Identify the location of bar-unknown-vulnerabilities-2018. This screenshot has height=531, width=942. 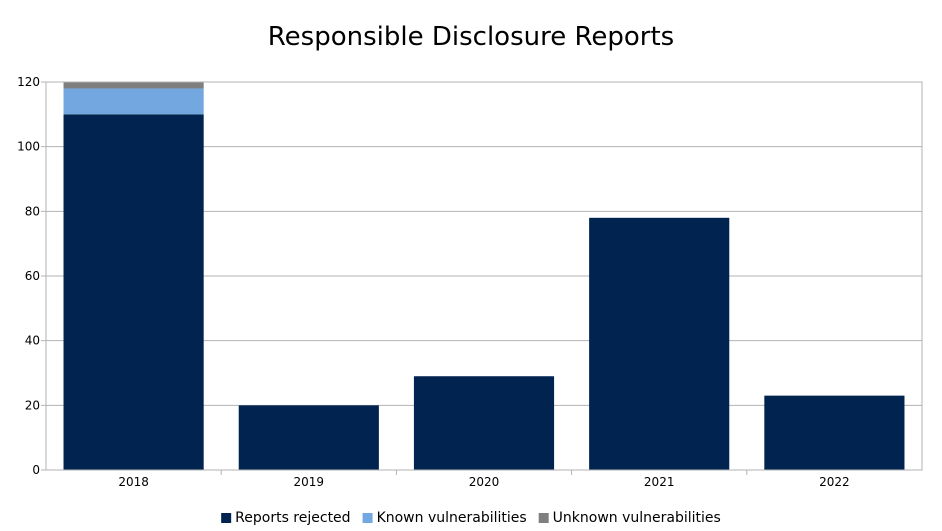
(133, 85).